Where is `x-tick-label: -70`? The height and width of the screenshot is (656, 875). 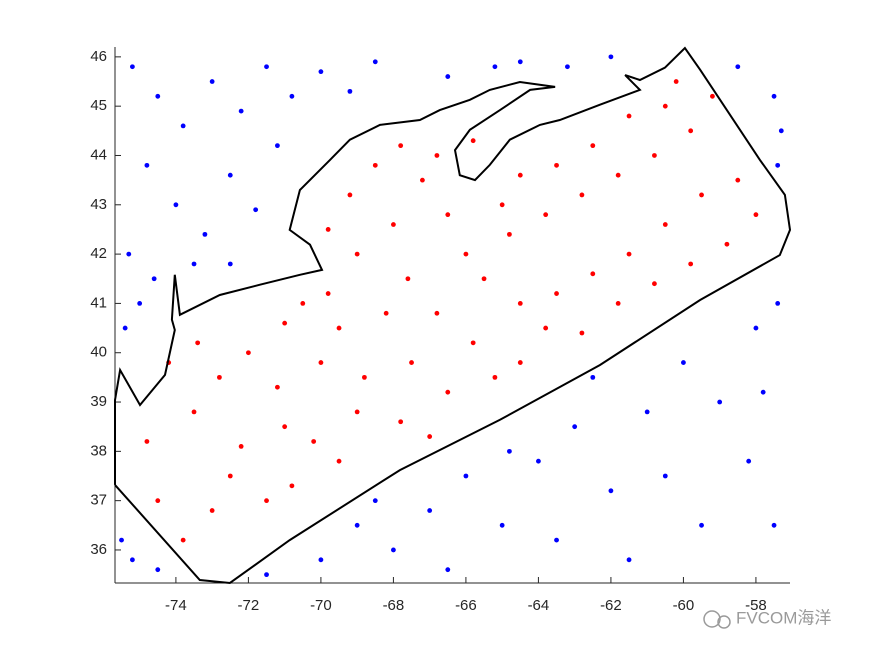 x-tick-label: -70 is located at coordinates (321, 605).